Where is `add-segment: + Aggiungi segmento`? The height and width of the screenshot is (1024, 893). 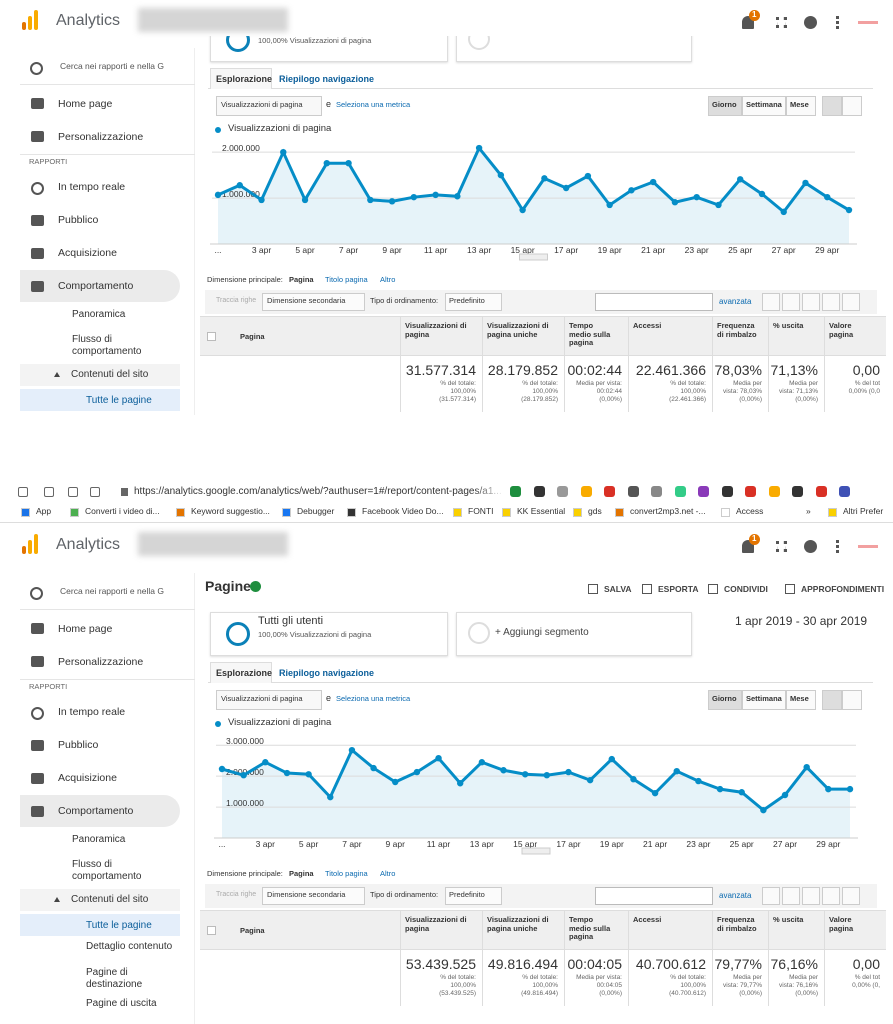 add-segment: + Aggiungi segmento is located at coordinates (542, 632).